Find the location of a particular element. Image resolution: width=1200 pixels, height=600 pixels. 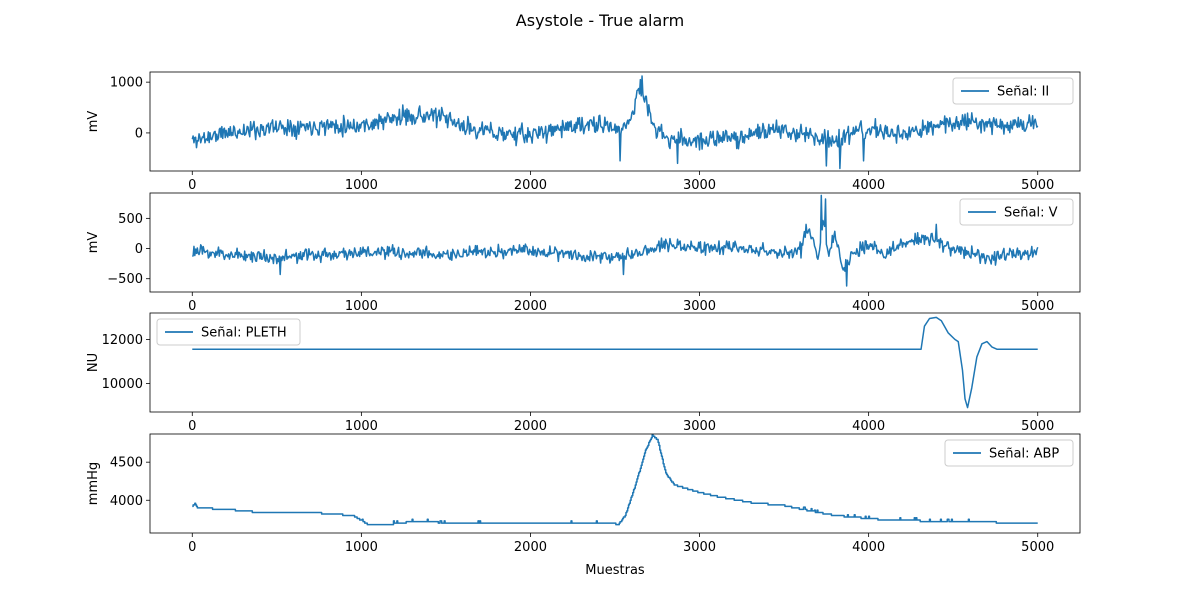

y-axis-label: mmHg is located at coordinates (93, 483).